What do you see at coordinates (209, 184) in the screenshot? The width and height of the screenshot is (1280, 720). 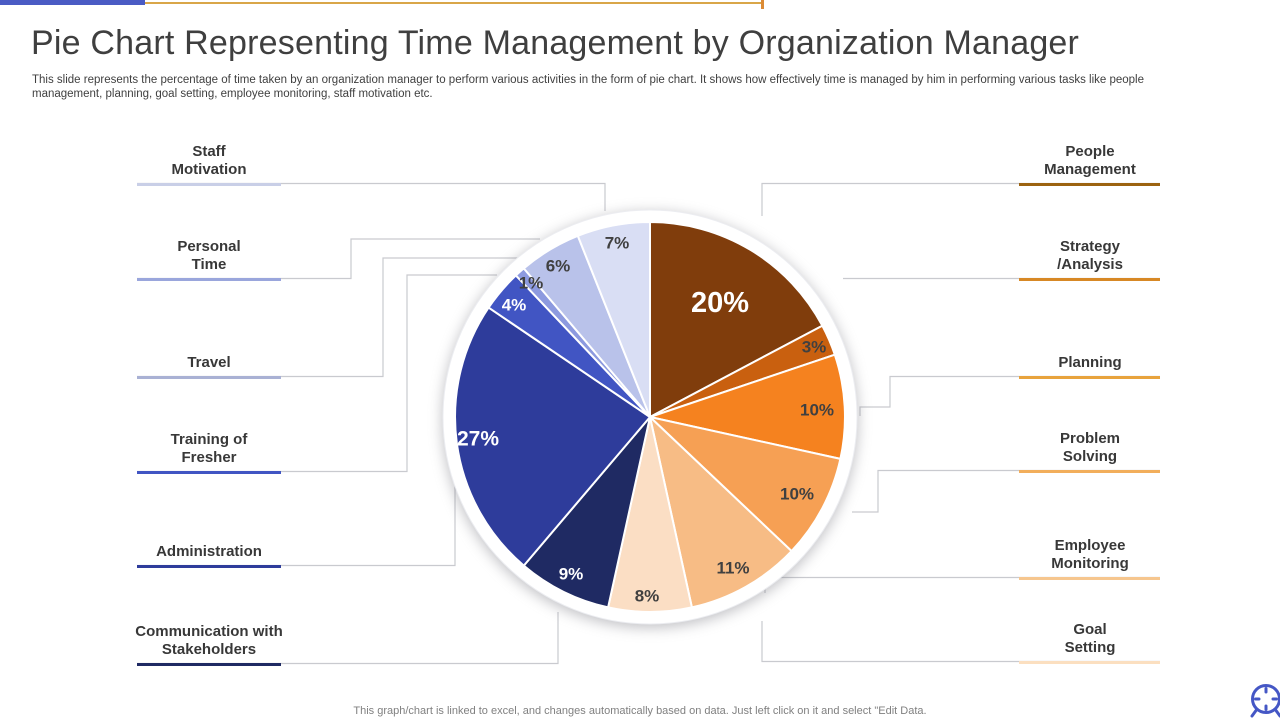 I see `callout-underline-staff-motivation` at bounding box center [209, 184].